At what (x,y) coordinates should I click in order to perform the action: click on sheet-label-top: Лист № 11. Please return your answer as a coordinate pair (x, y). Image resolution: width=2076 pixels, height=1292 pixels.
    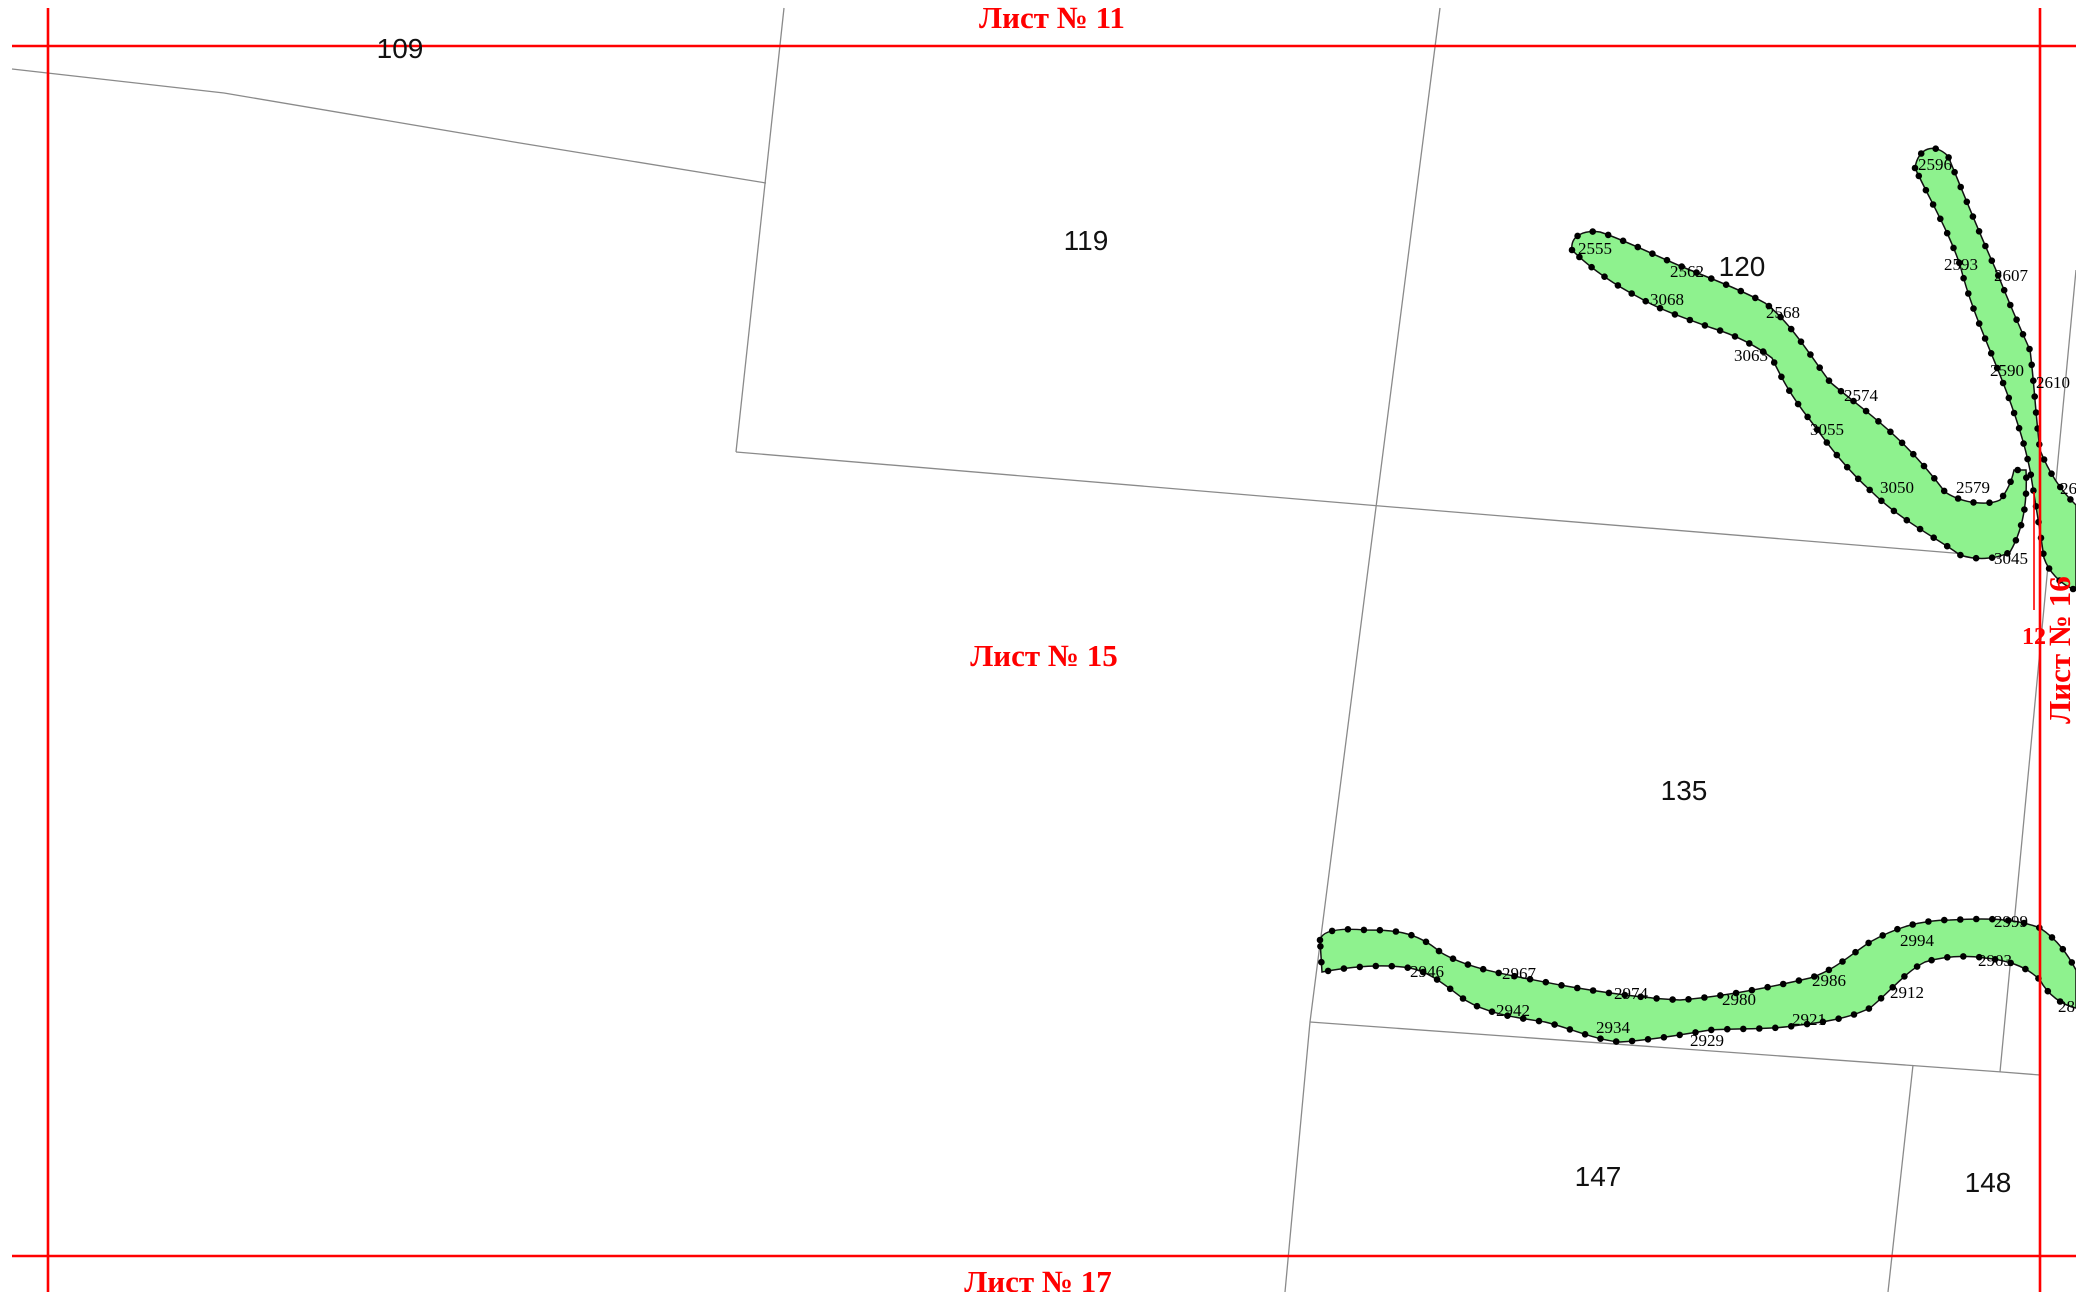
    Looking at the image, I should click on (1052, 17).